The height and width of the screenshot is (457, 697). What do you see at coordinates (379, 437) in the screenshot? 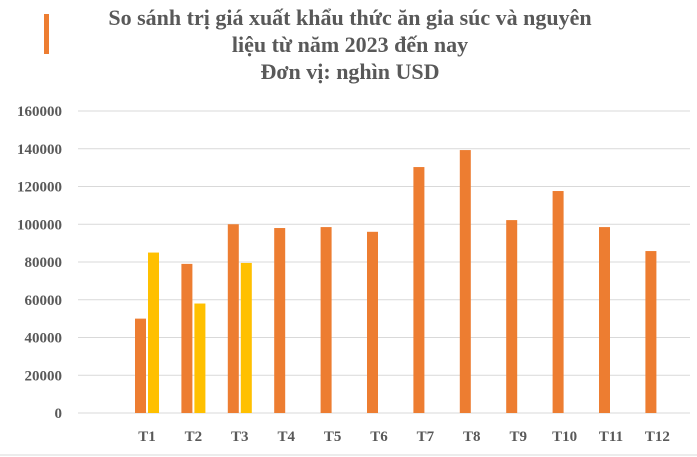
I see `x-tick-label: T6` at bounding box center [379, 437].